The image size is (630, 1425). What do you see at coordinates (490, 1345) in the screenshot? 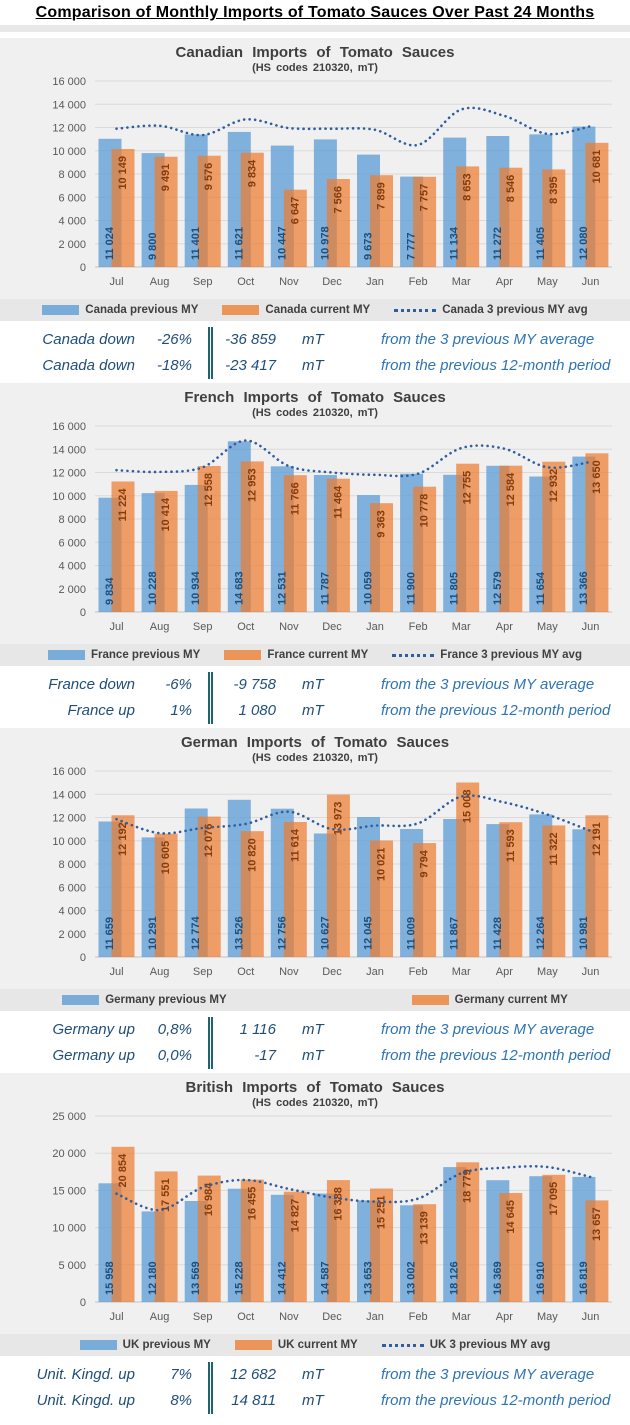
I see `legend-label: UK 3 previous MY avg` at bounding box center [490, 1345].